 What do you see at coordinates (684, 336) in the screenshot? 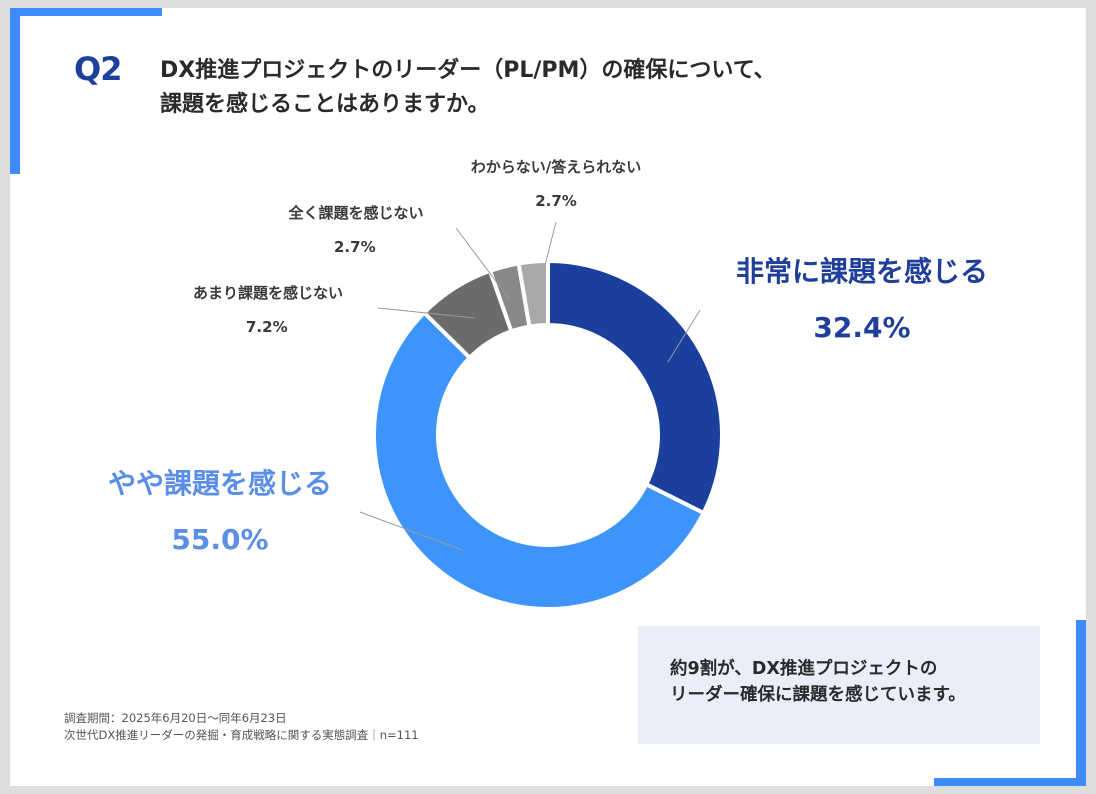
I see `leader-line-very-much` at bounding box center [684, 336].